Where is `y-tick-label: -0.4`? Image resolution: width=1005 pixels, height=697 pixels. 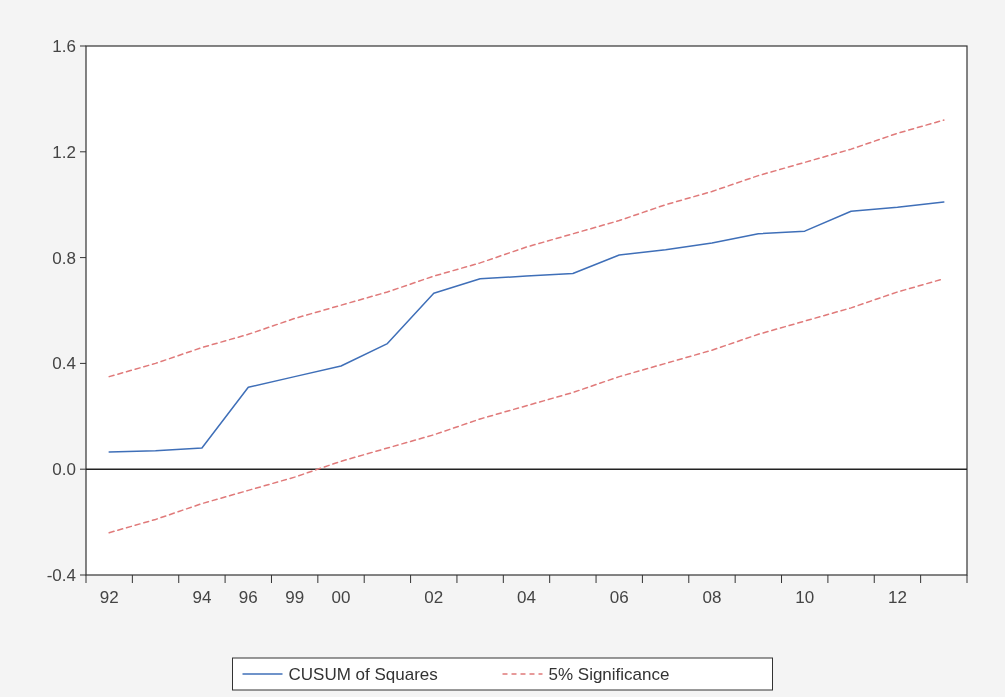
y-tick-label: -0.4 is located at coordinates (61, 575).